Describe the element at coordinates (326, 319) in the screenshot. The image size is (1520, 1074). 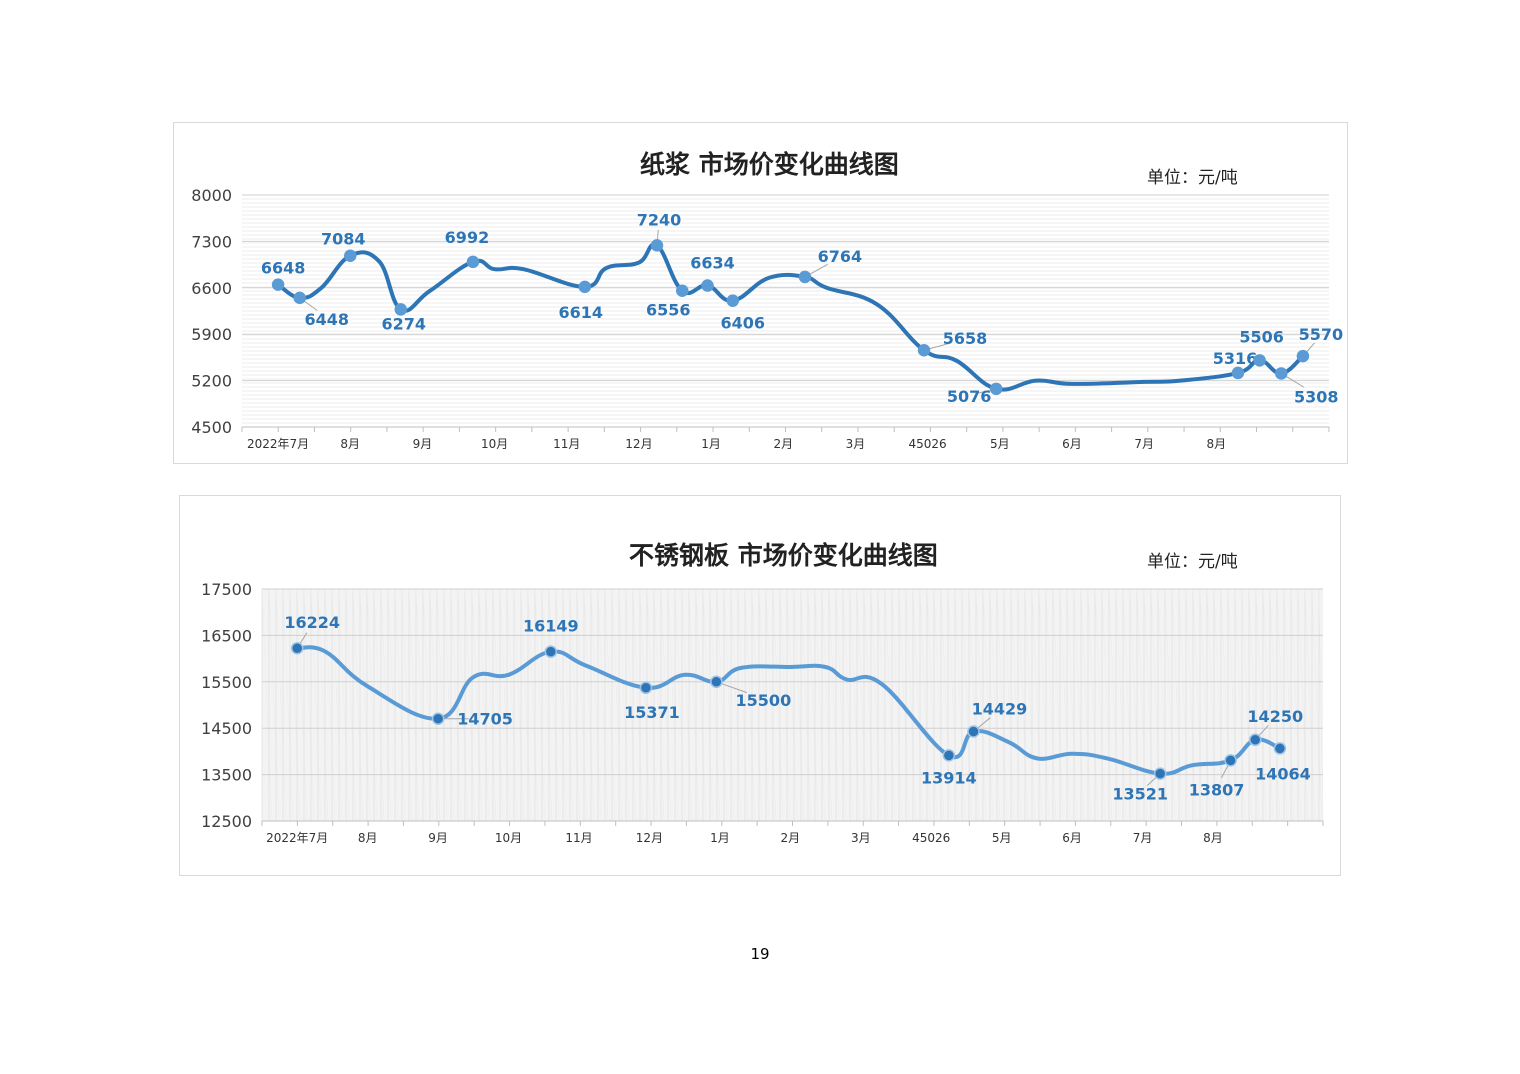
I see `data-label: 6448` at that location.